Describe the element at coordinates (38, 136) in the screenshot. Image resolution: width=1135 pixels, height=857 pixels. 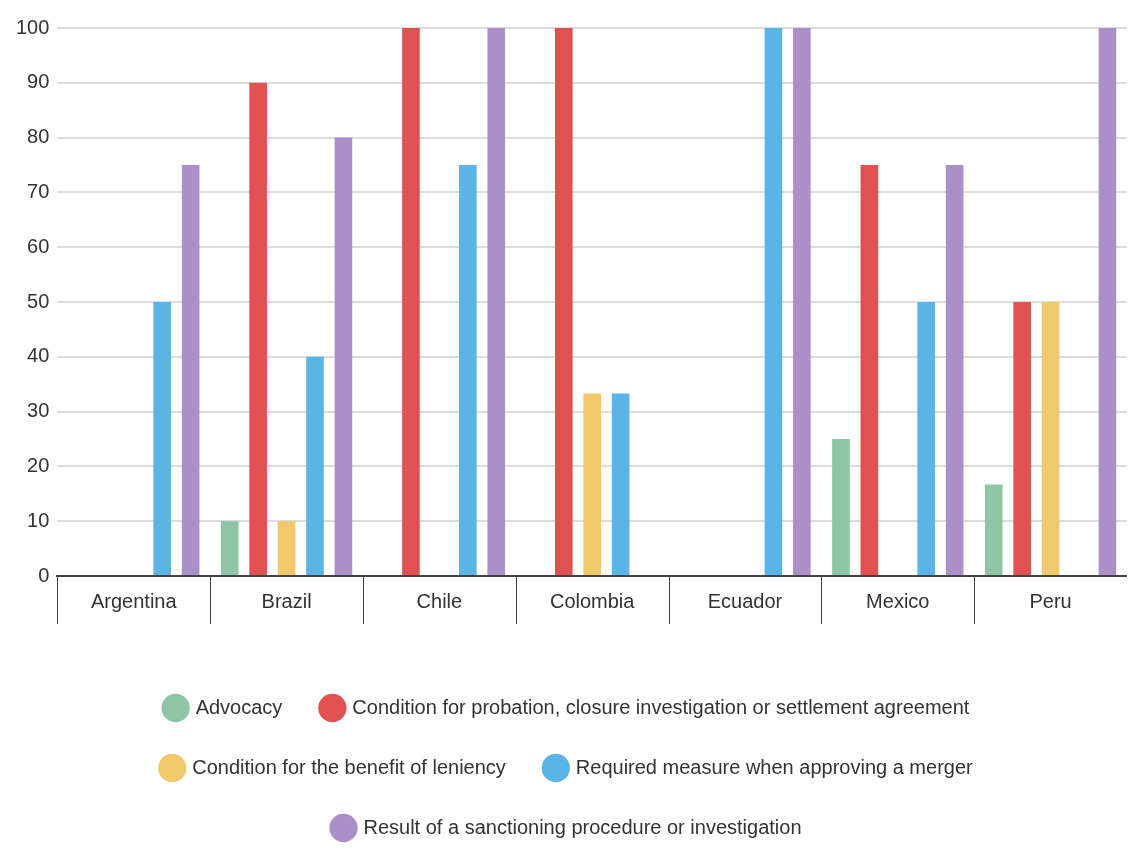
I see `y-tick-label: 80` at that location.